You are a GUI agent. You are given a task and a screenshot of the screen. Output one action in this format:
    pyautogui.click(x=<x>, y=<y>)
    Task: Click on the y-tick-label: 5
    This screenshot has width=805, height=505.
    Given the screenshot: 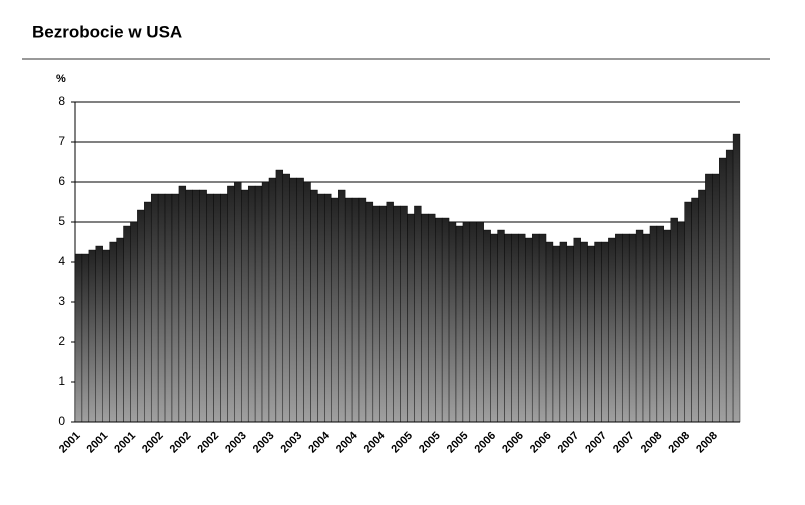 What is the action you would take?
    pyautogui.click(x=61, y=221)
    